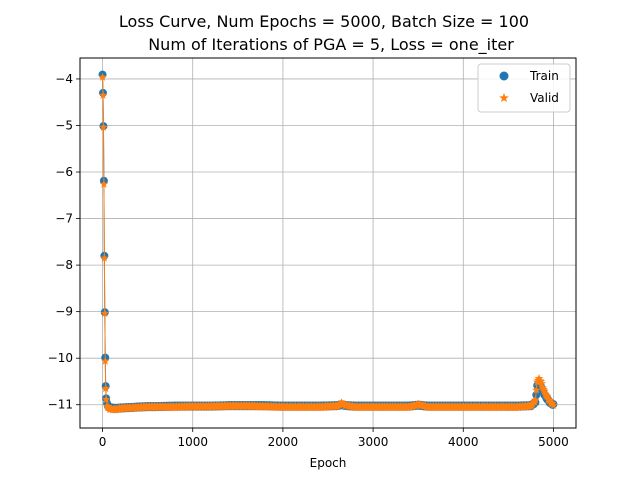  Describe the element at coordinates (544, 98) in the screenshot. I see `legend-valid-label: Valid` at that location.